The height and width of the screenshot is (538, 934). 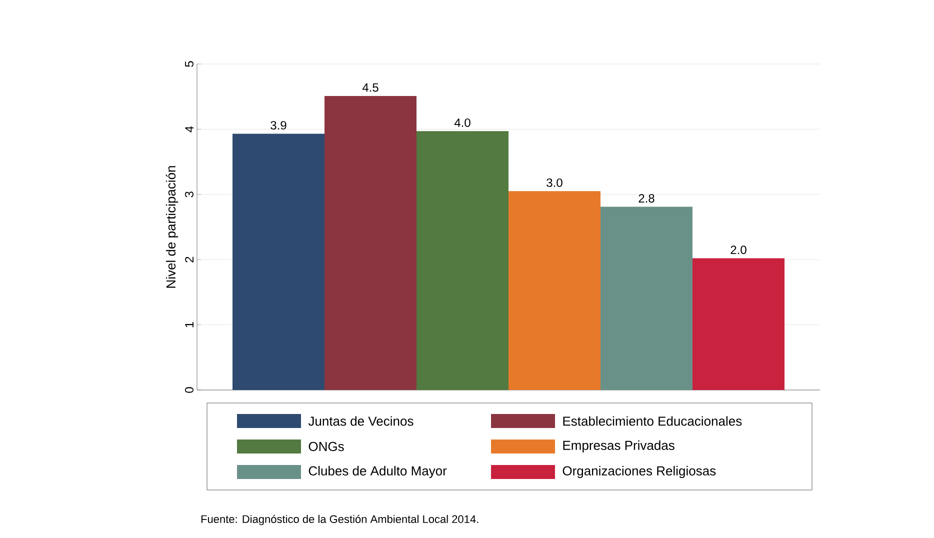 What do you see at coordinates (554, 182) in the screenshot?
I see `data-label: 3.0` at bounding box center [554, 182].